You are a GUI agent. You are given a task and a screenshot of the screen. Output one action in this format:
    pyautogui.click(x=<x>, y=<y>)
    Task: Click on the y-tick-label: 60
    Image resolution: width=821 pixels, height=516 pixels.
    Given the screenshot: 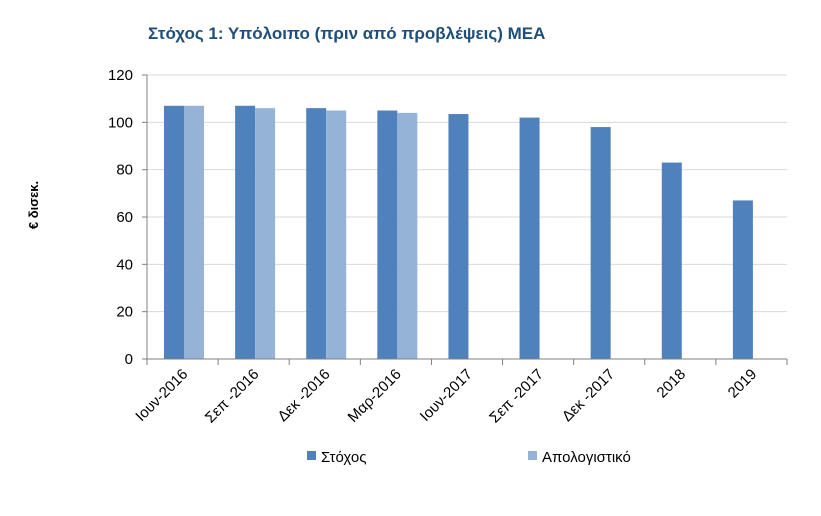 What is the action you would take?
    pyautogui.click(x=124, y=217)
    